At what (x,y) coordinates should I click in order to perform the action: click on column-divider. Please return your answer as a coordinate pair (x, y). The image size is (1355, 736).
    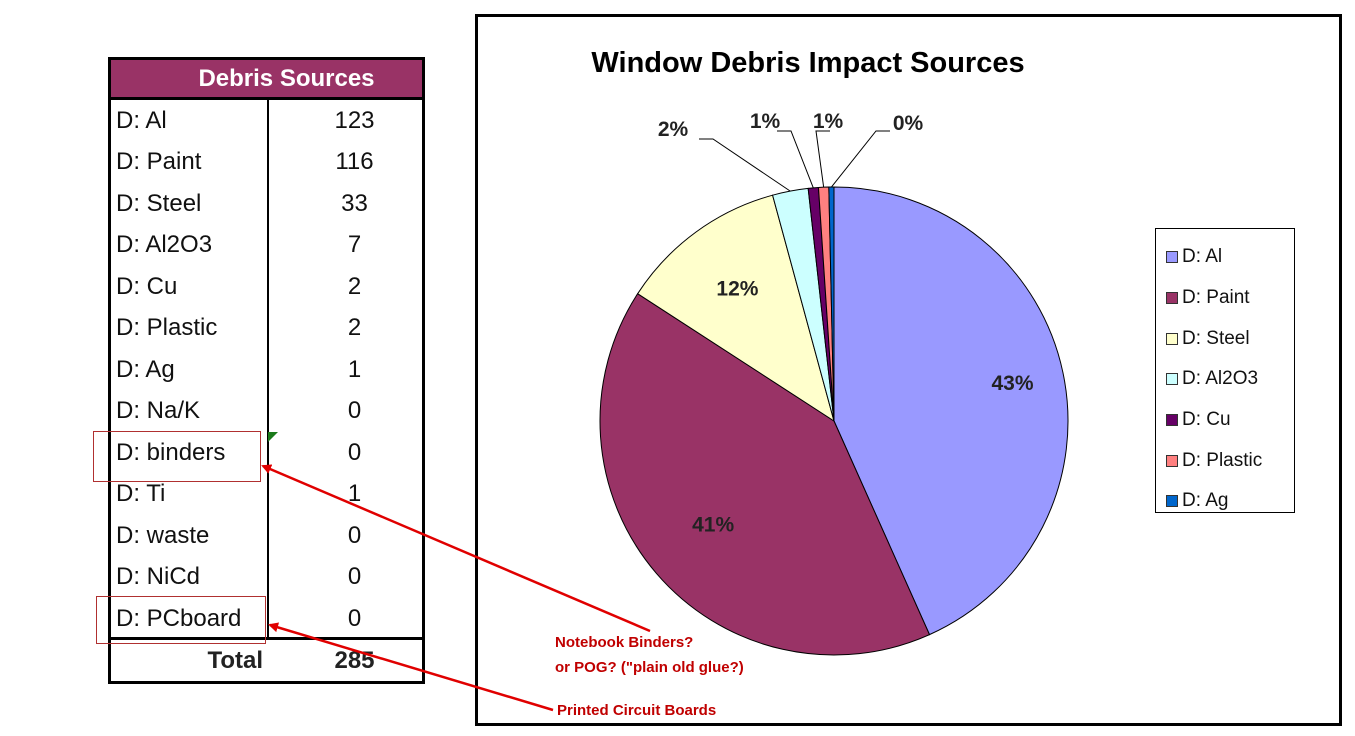
    Looking at the image, I should click on (268, 370).